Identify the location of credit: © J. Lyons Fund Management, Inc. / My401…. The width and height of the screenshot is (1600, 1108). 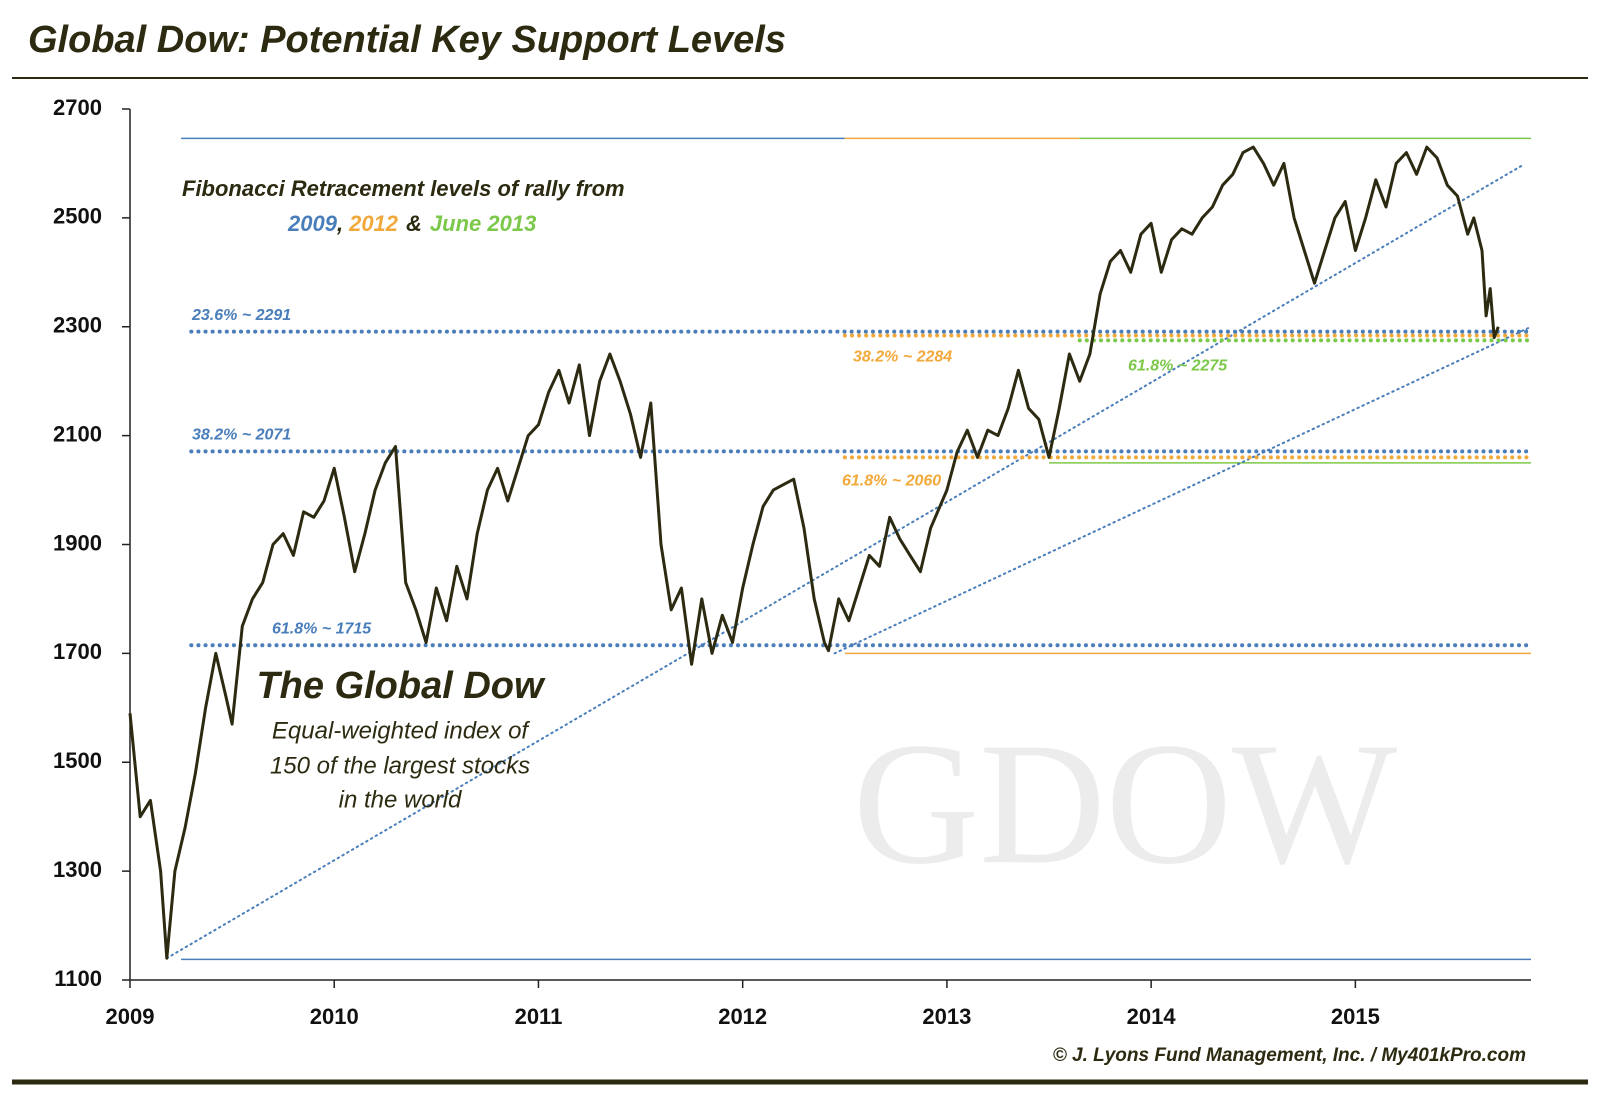
(1289, 1055).